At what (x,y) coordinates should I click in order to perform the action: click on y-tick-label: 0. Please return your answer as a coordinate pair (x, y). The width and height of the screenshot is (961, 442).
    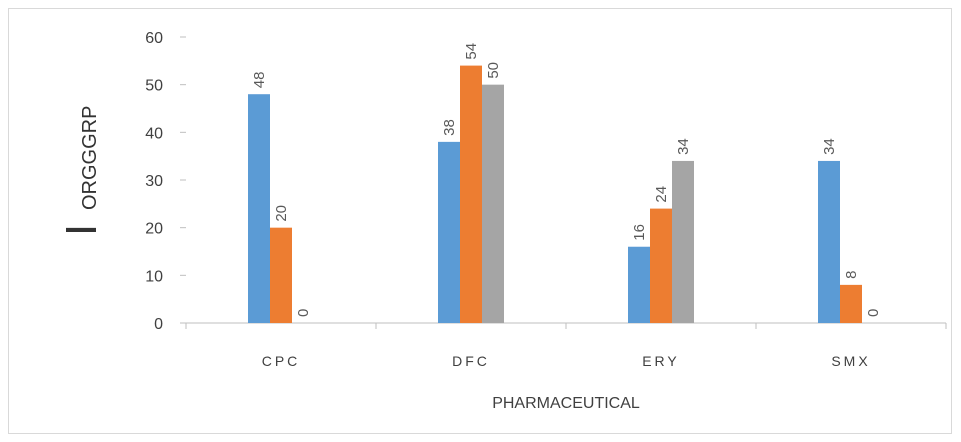
    Looking at the image, I should click on (158, 324).